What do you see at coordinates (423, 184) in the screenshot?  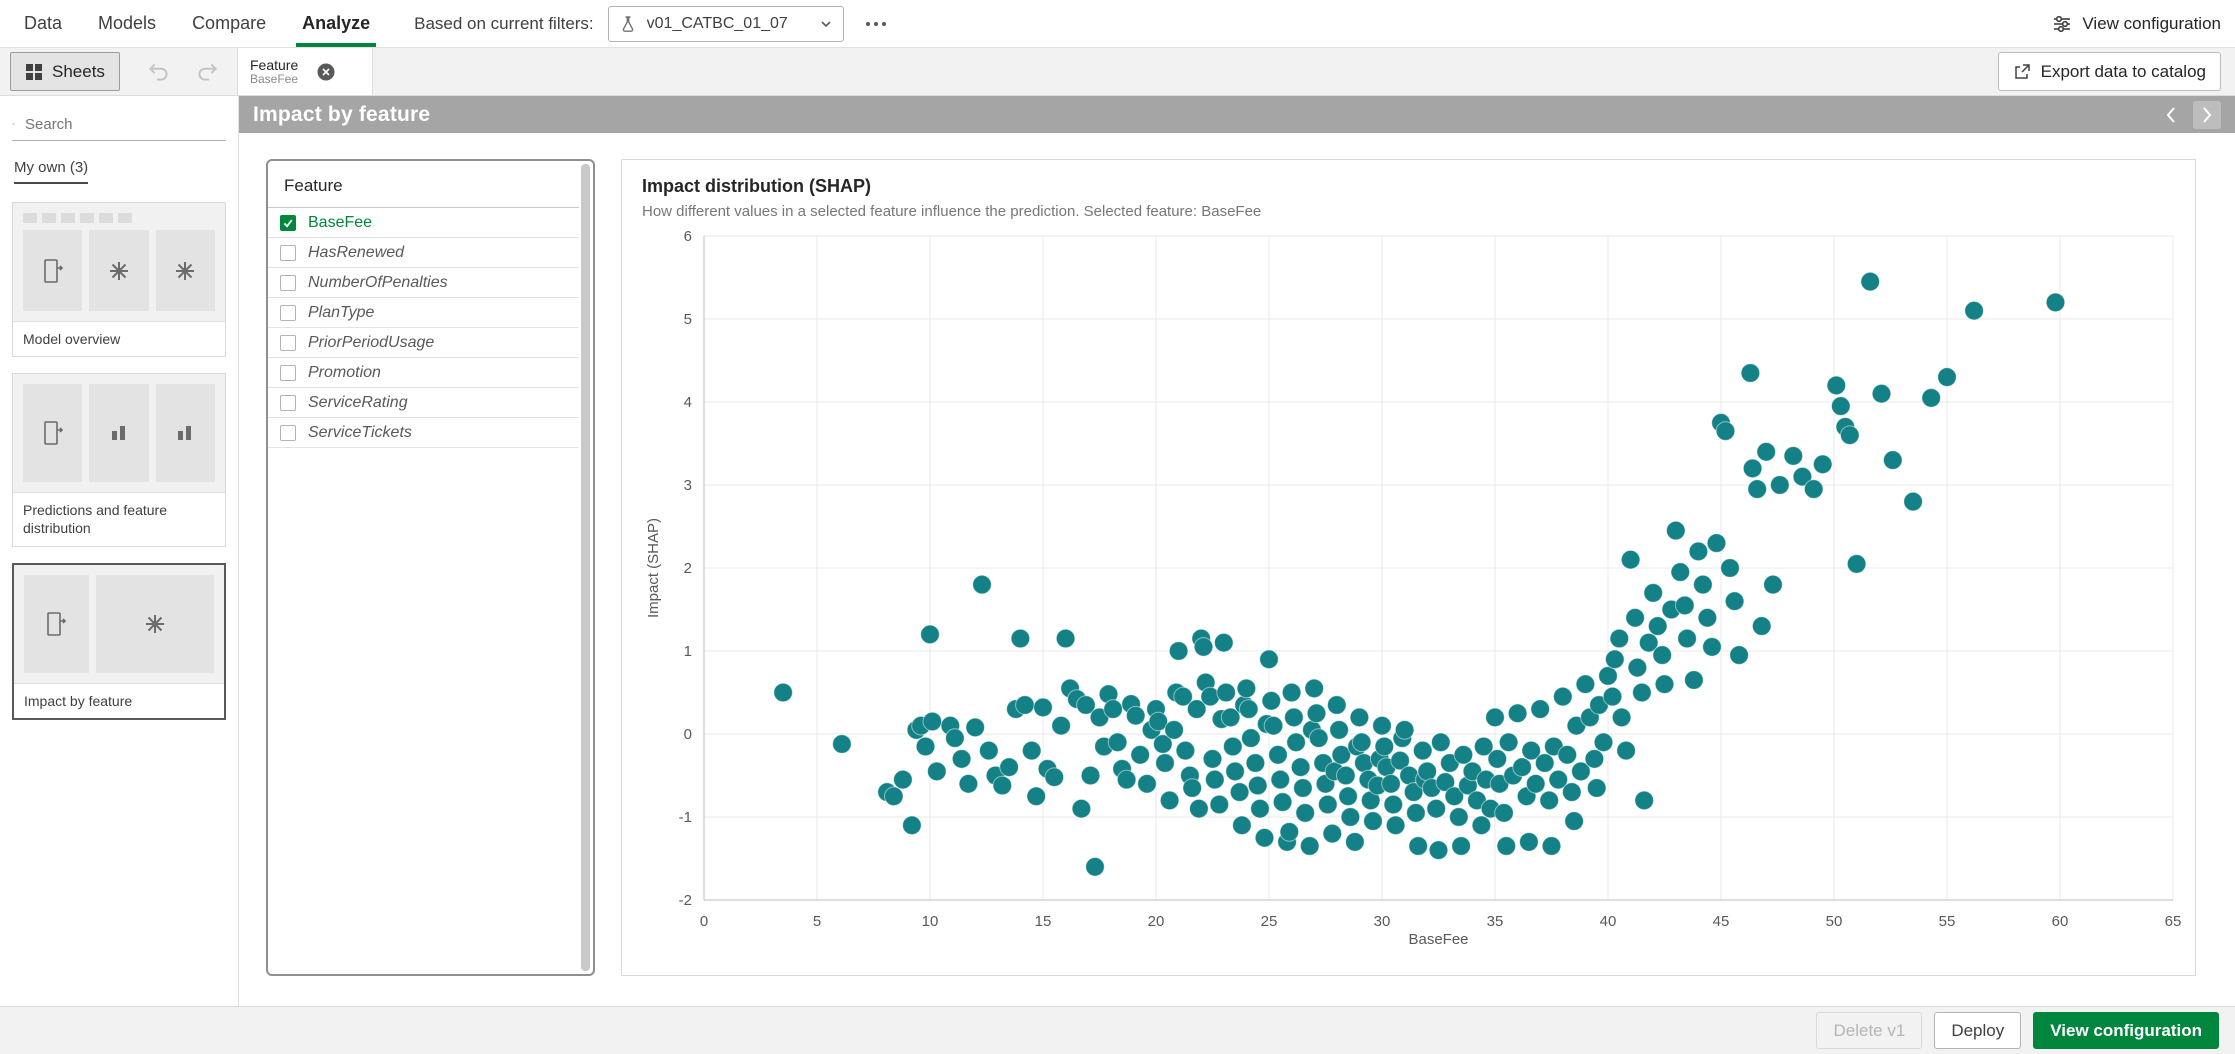 I see `feature-panel-title: Feature` at bounding box center [423, 184].